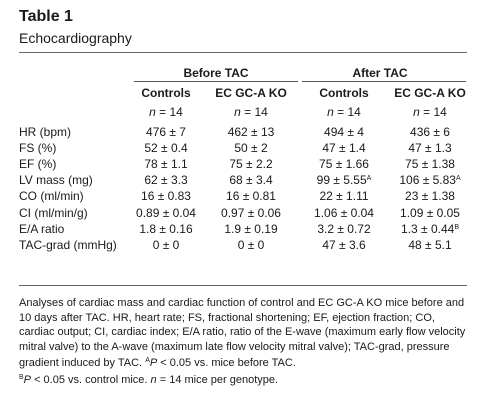 This screenshot has width=487, height=402. What do you see at coordinates (344, 132) in the screenshot?
I see `table-cell: 494 ± 4` at bounding box center [344, 132].